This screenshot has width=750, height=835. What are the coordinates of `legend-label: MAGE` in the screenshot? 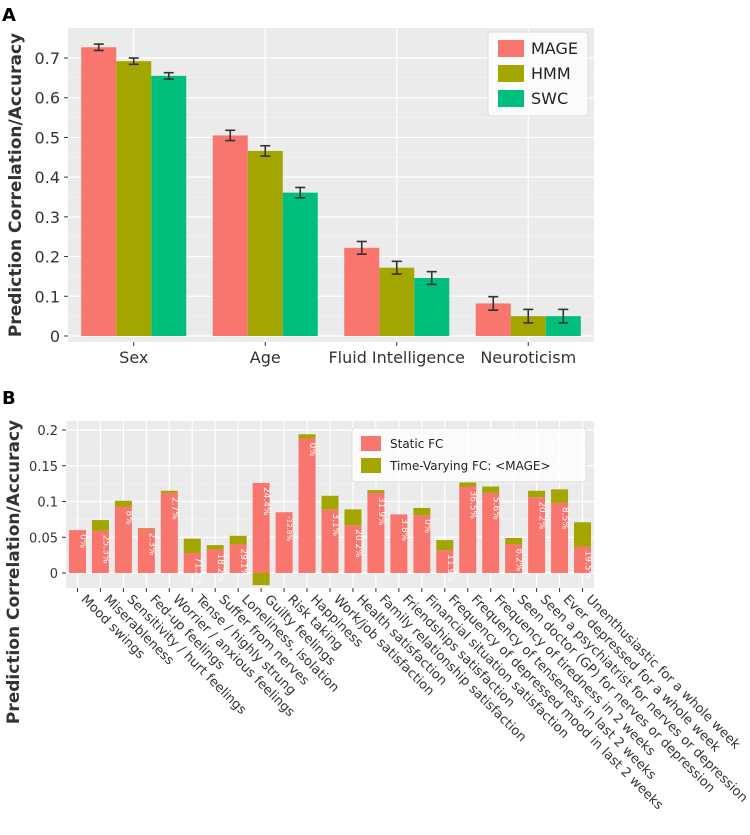 It's located at (554, 48).